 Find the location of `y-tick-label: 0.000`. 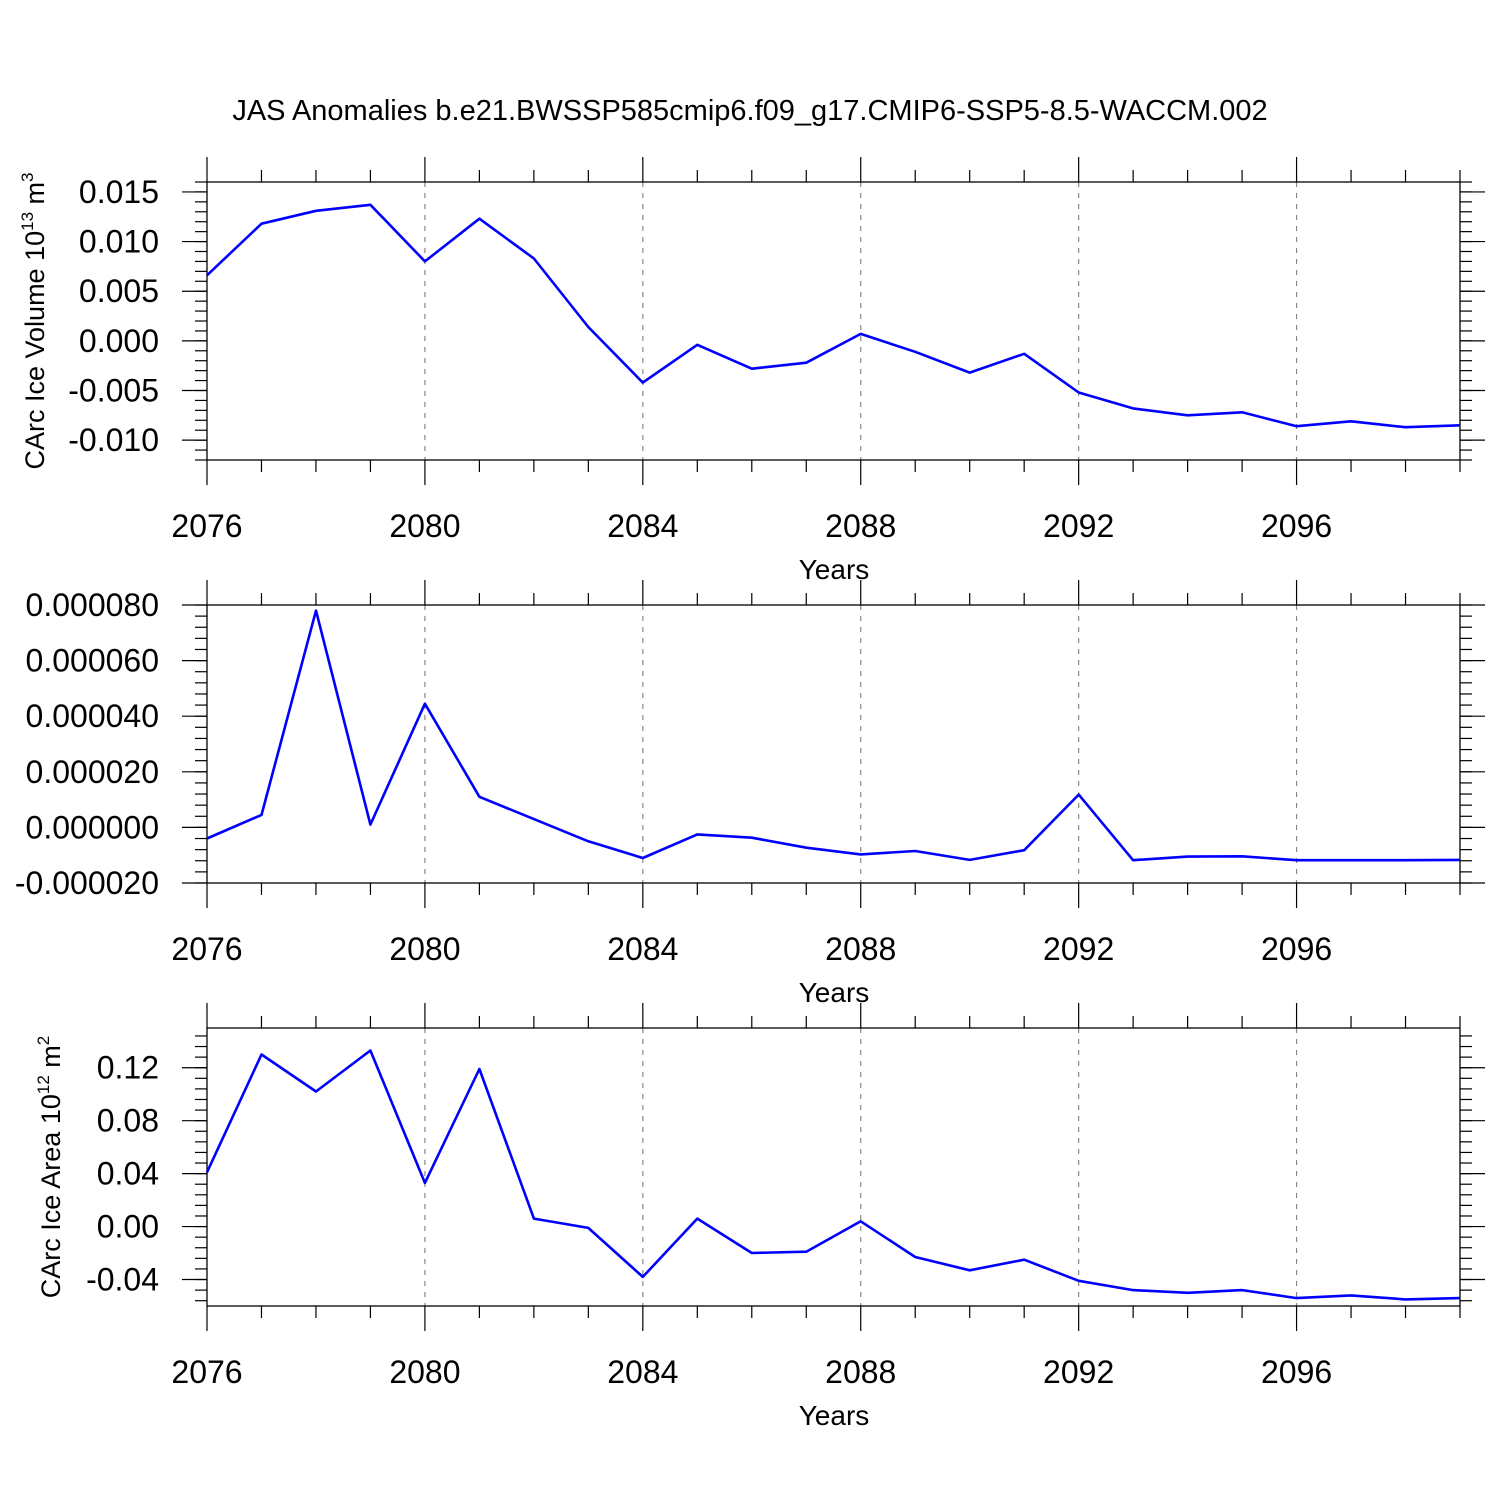

y-tick-label: 0.000 is located at coordinates (119, 341).